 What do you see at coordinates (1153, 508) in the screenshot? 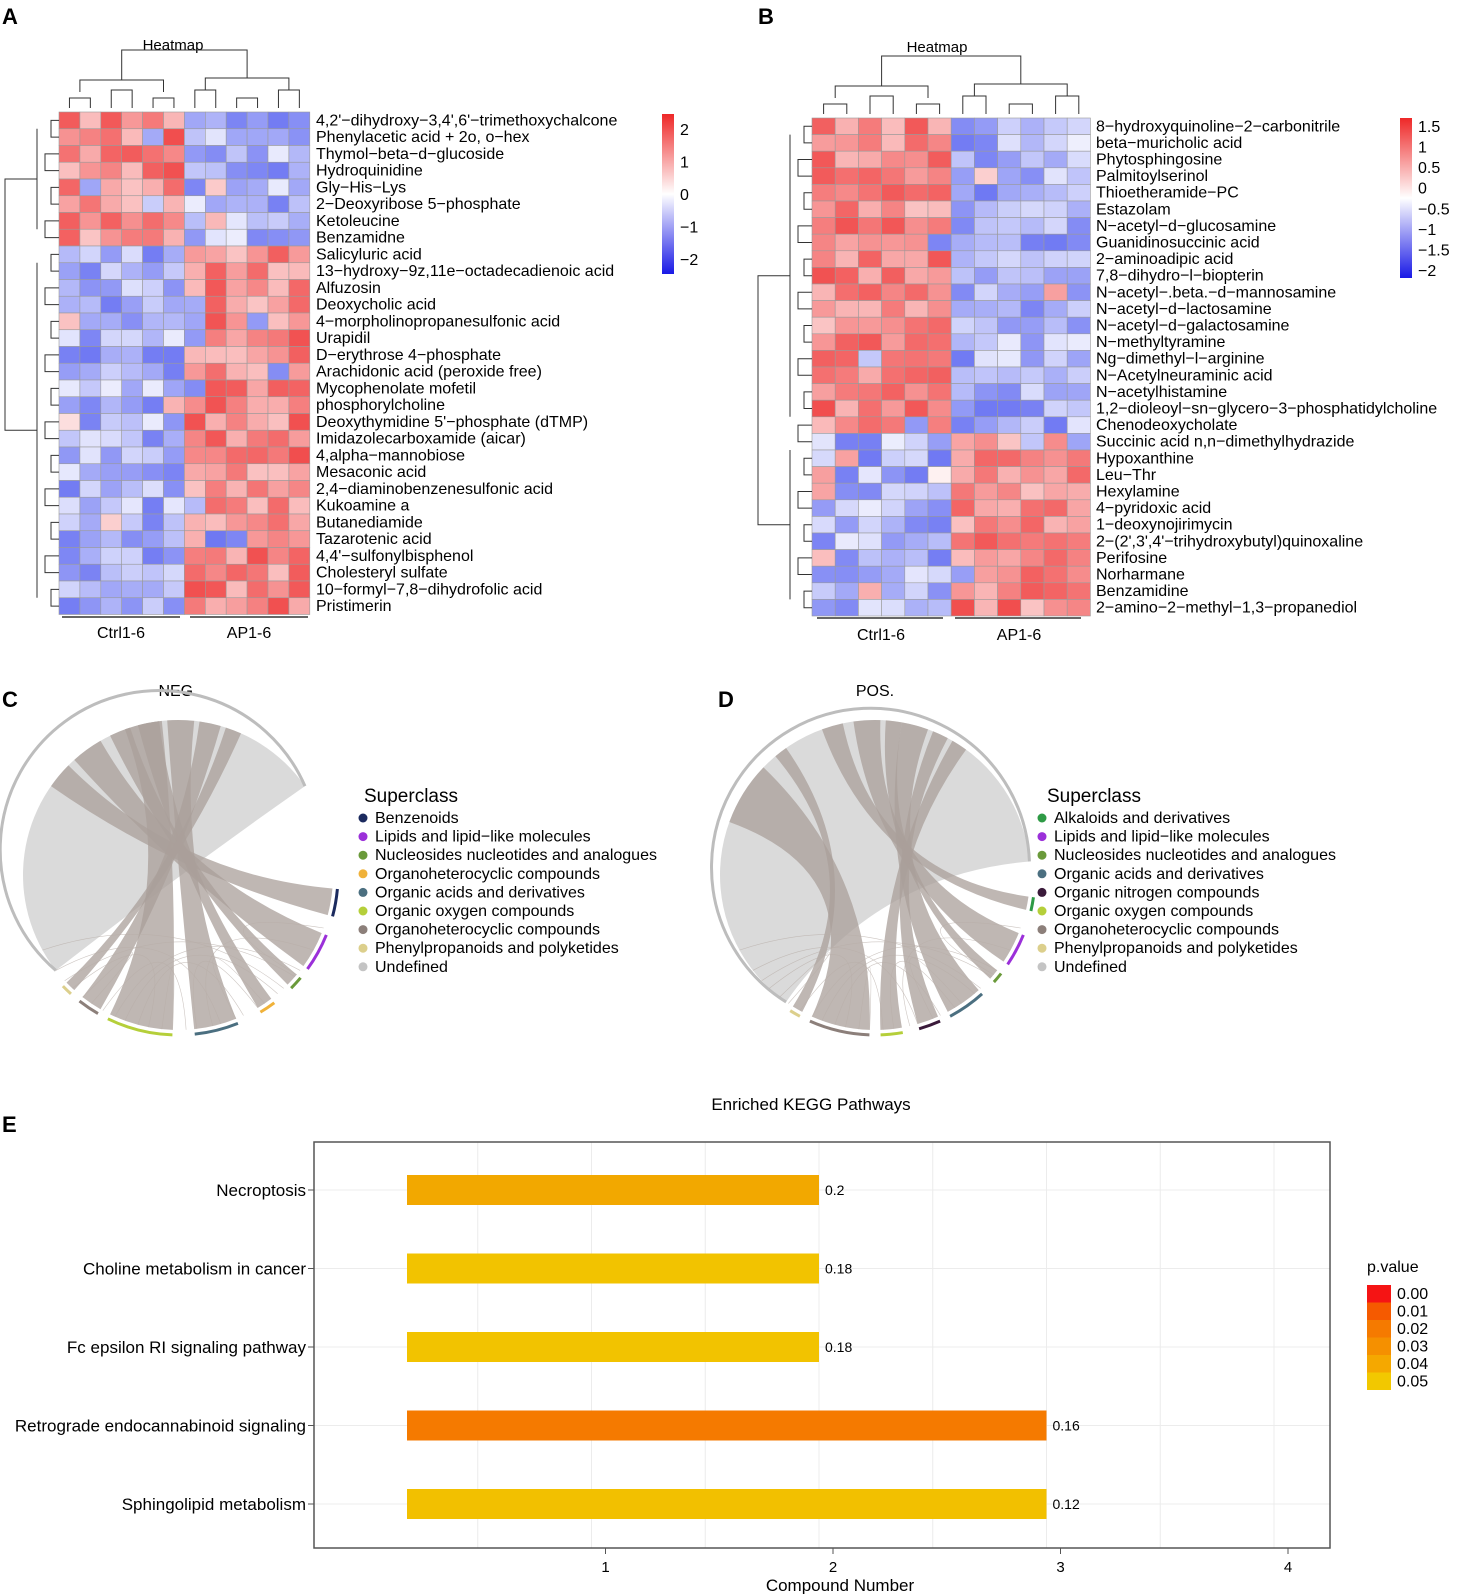
I see `heatmap-row-label: 4−pyridoxic acid` at bounding box center [1153, 508].